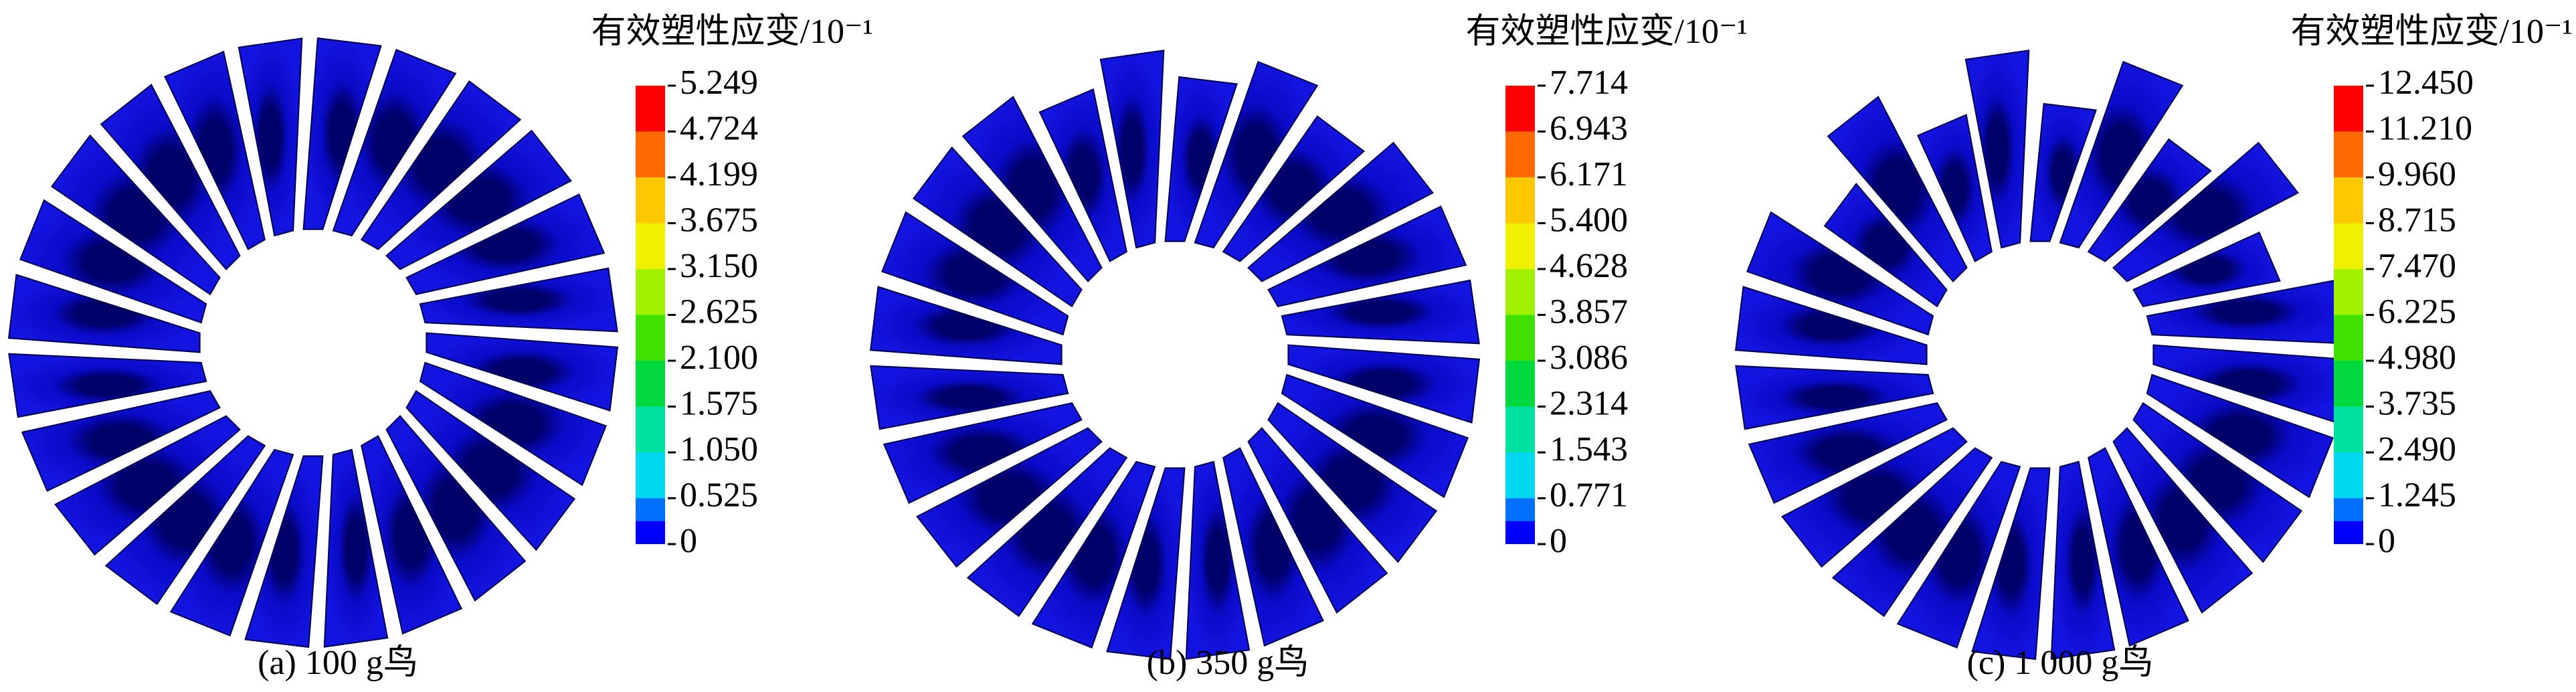 This screenshot has width=2576, height=692. I want to click on colorbar-label: 1.543, so click(1589, 449).